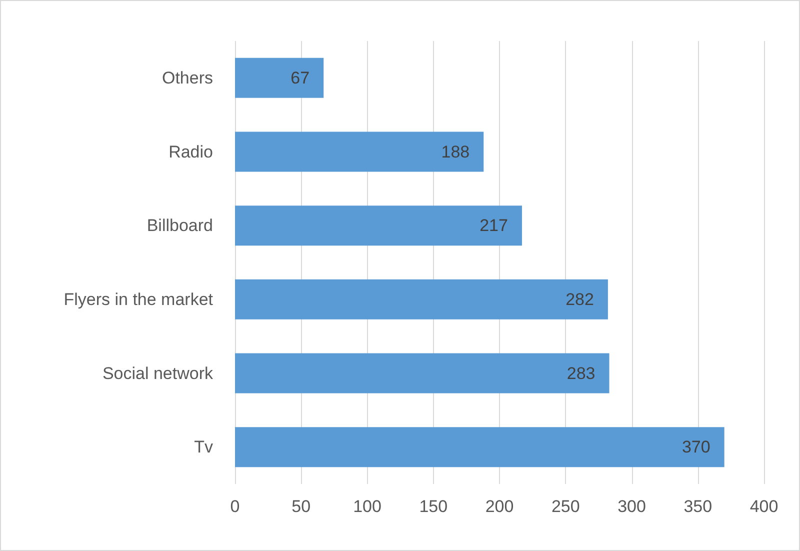 This screenshot has height=551, width=800. I want to click on x-tick-label: 0, so click(235, 506).